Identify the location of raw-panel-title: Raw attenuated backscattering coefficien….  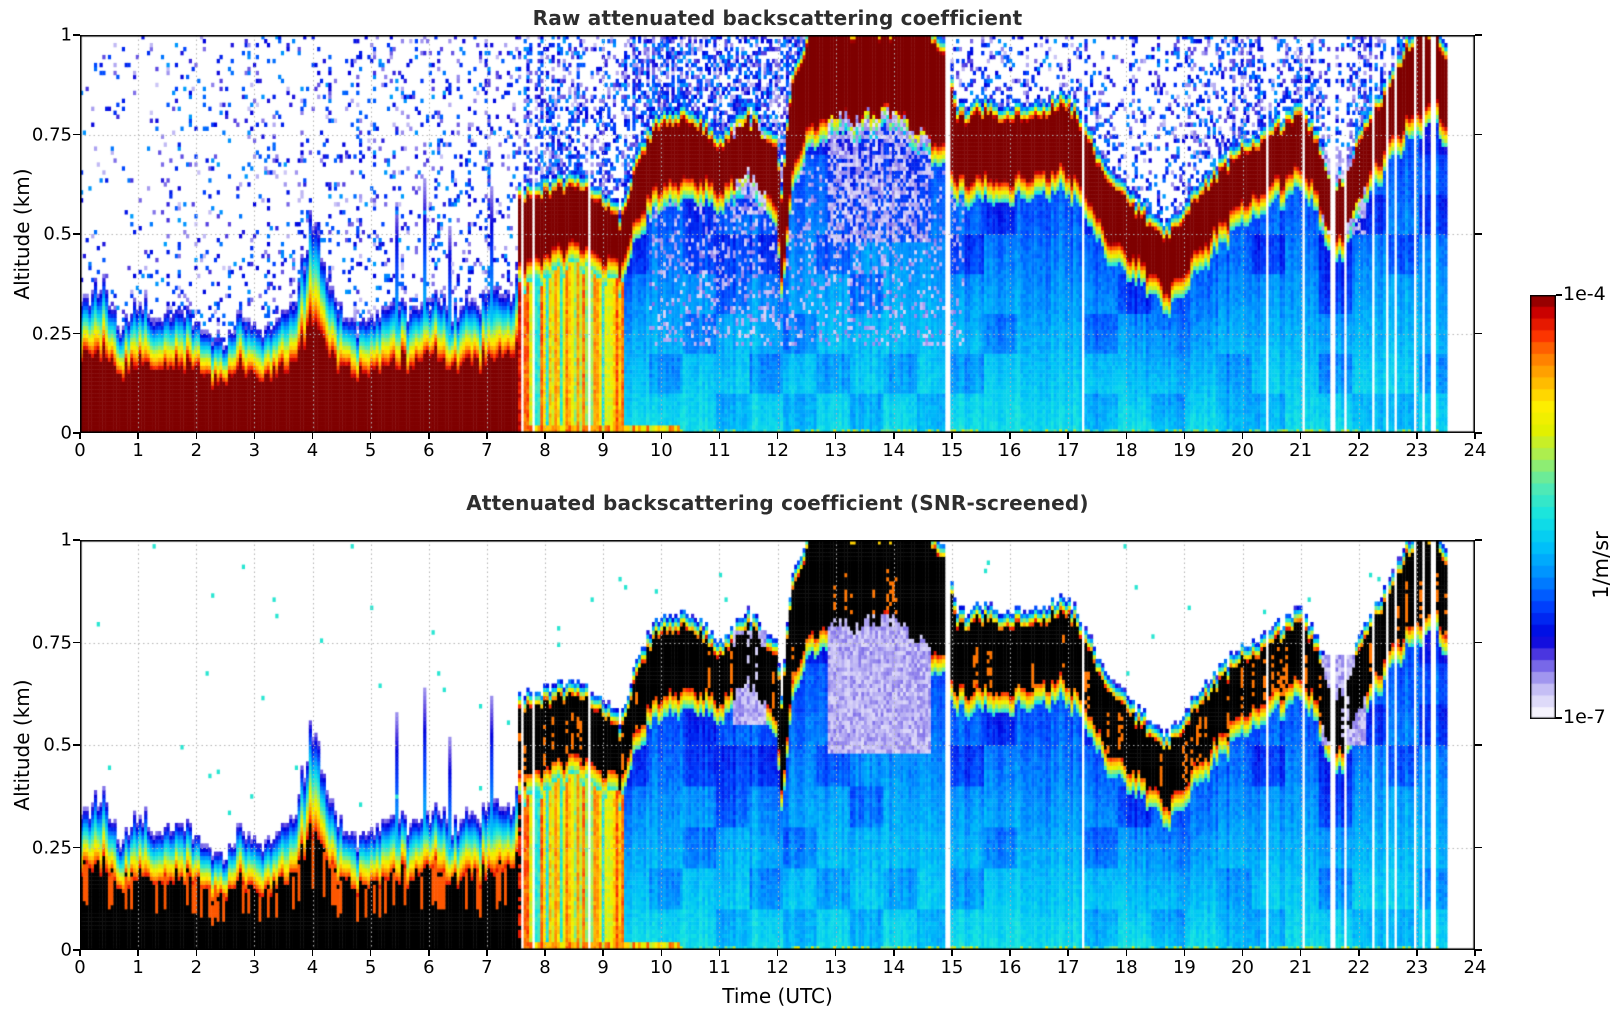
(777, 18).